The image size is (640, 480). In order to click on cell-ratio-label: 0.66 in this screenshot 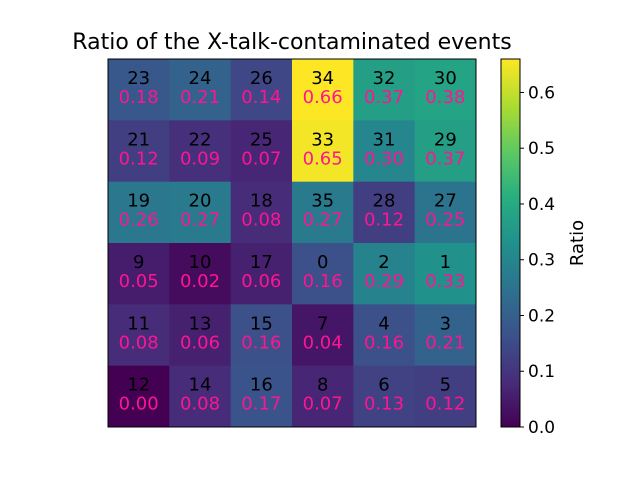, I will do `click(323, 97)`.